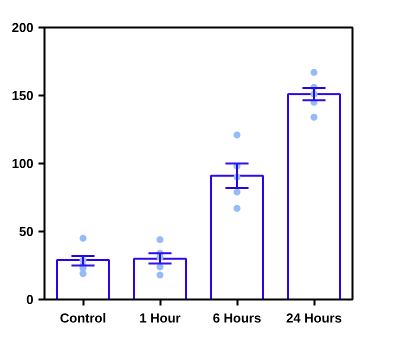 Image resolution: width=398 pixels, height=340 pixels. What do you see at coordinates (23, 95) in the screenshot?
I see `y-tick-label: 150` at bounding box center [23, 95].